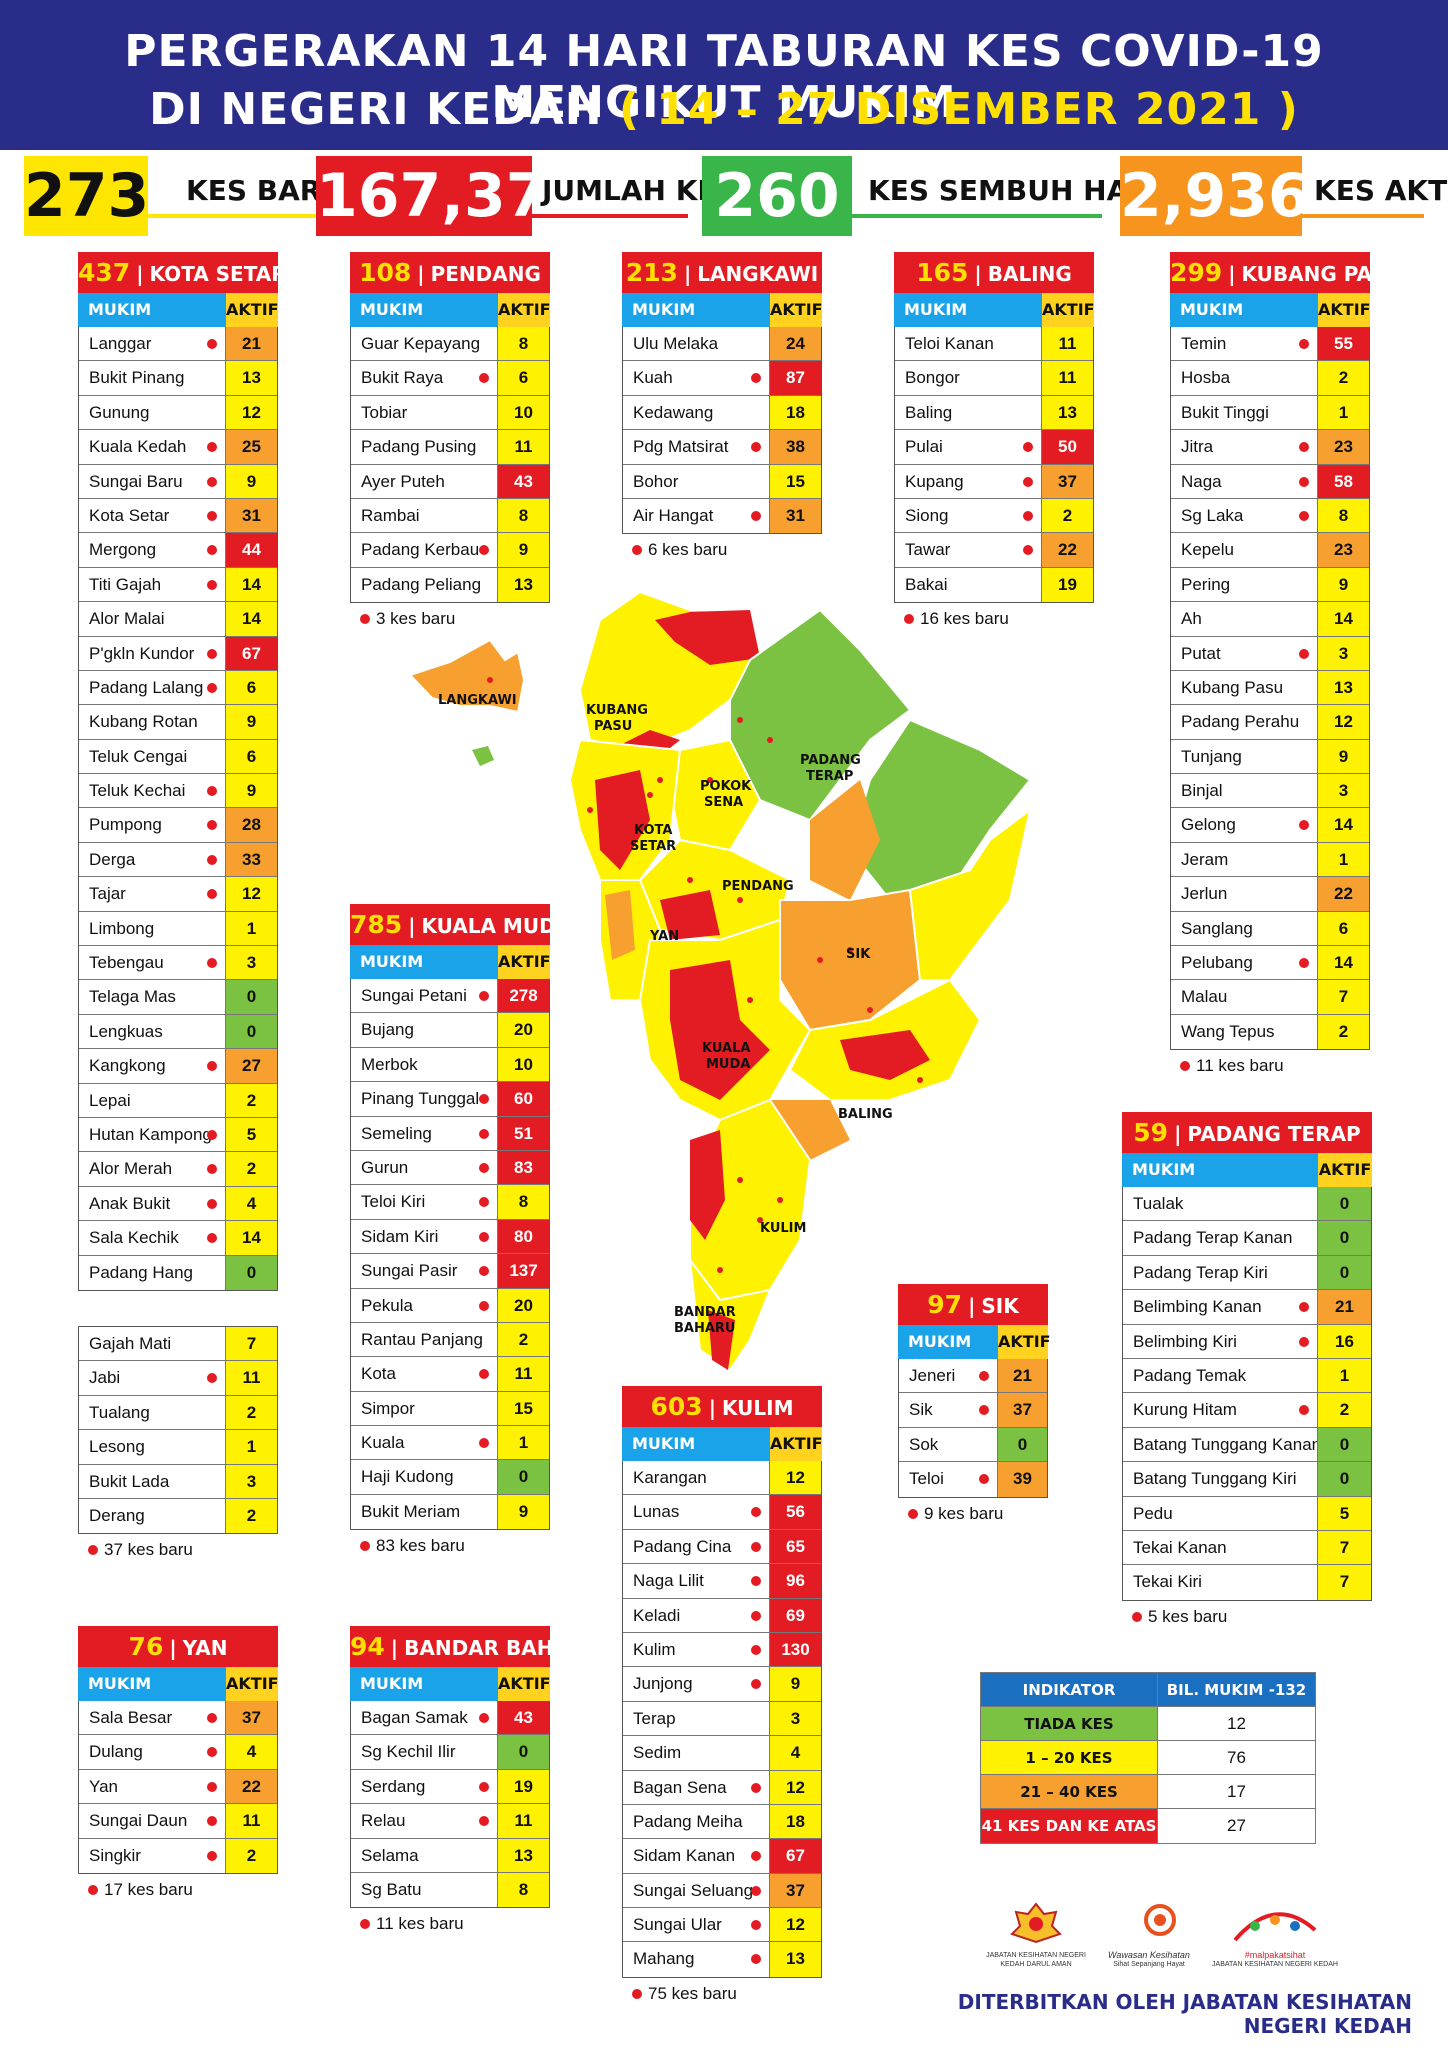 The width and height of the screenshot is (1448, 2048). What do you see at coordinates (1160, 1920) in the screenshot?
I see `wawasan-emblem-icon` at bounding box center [1160, 1920].